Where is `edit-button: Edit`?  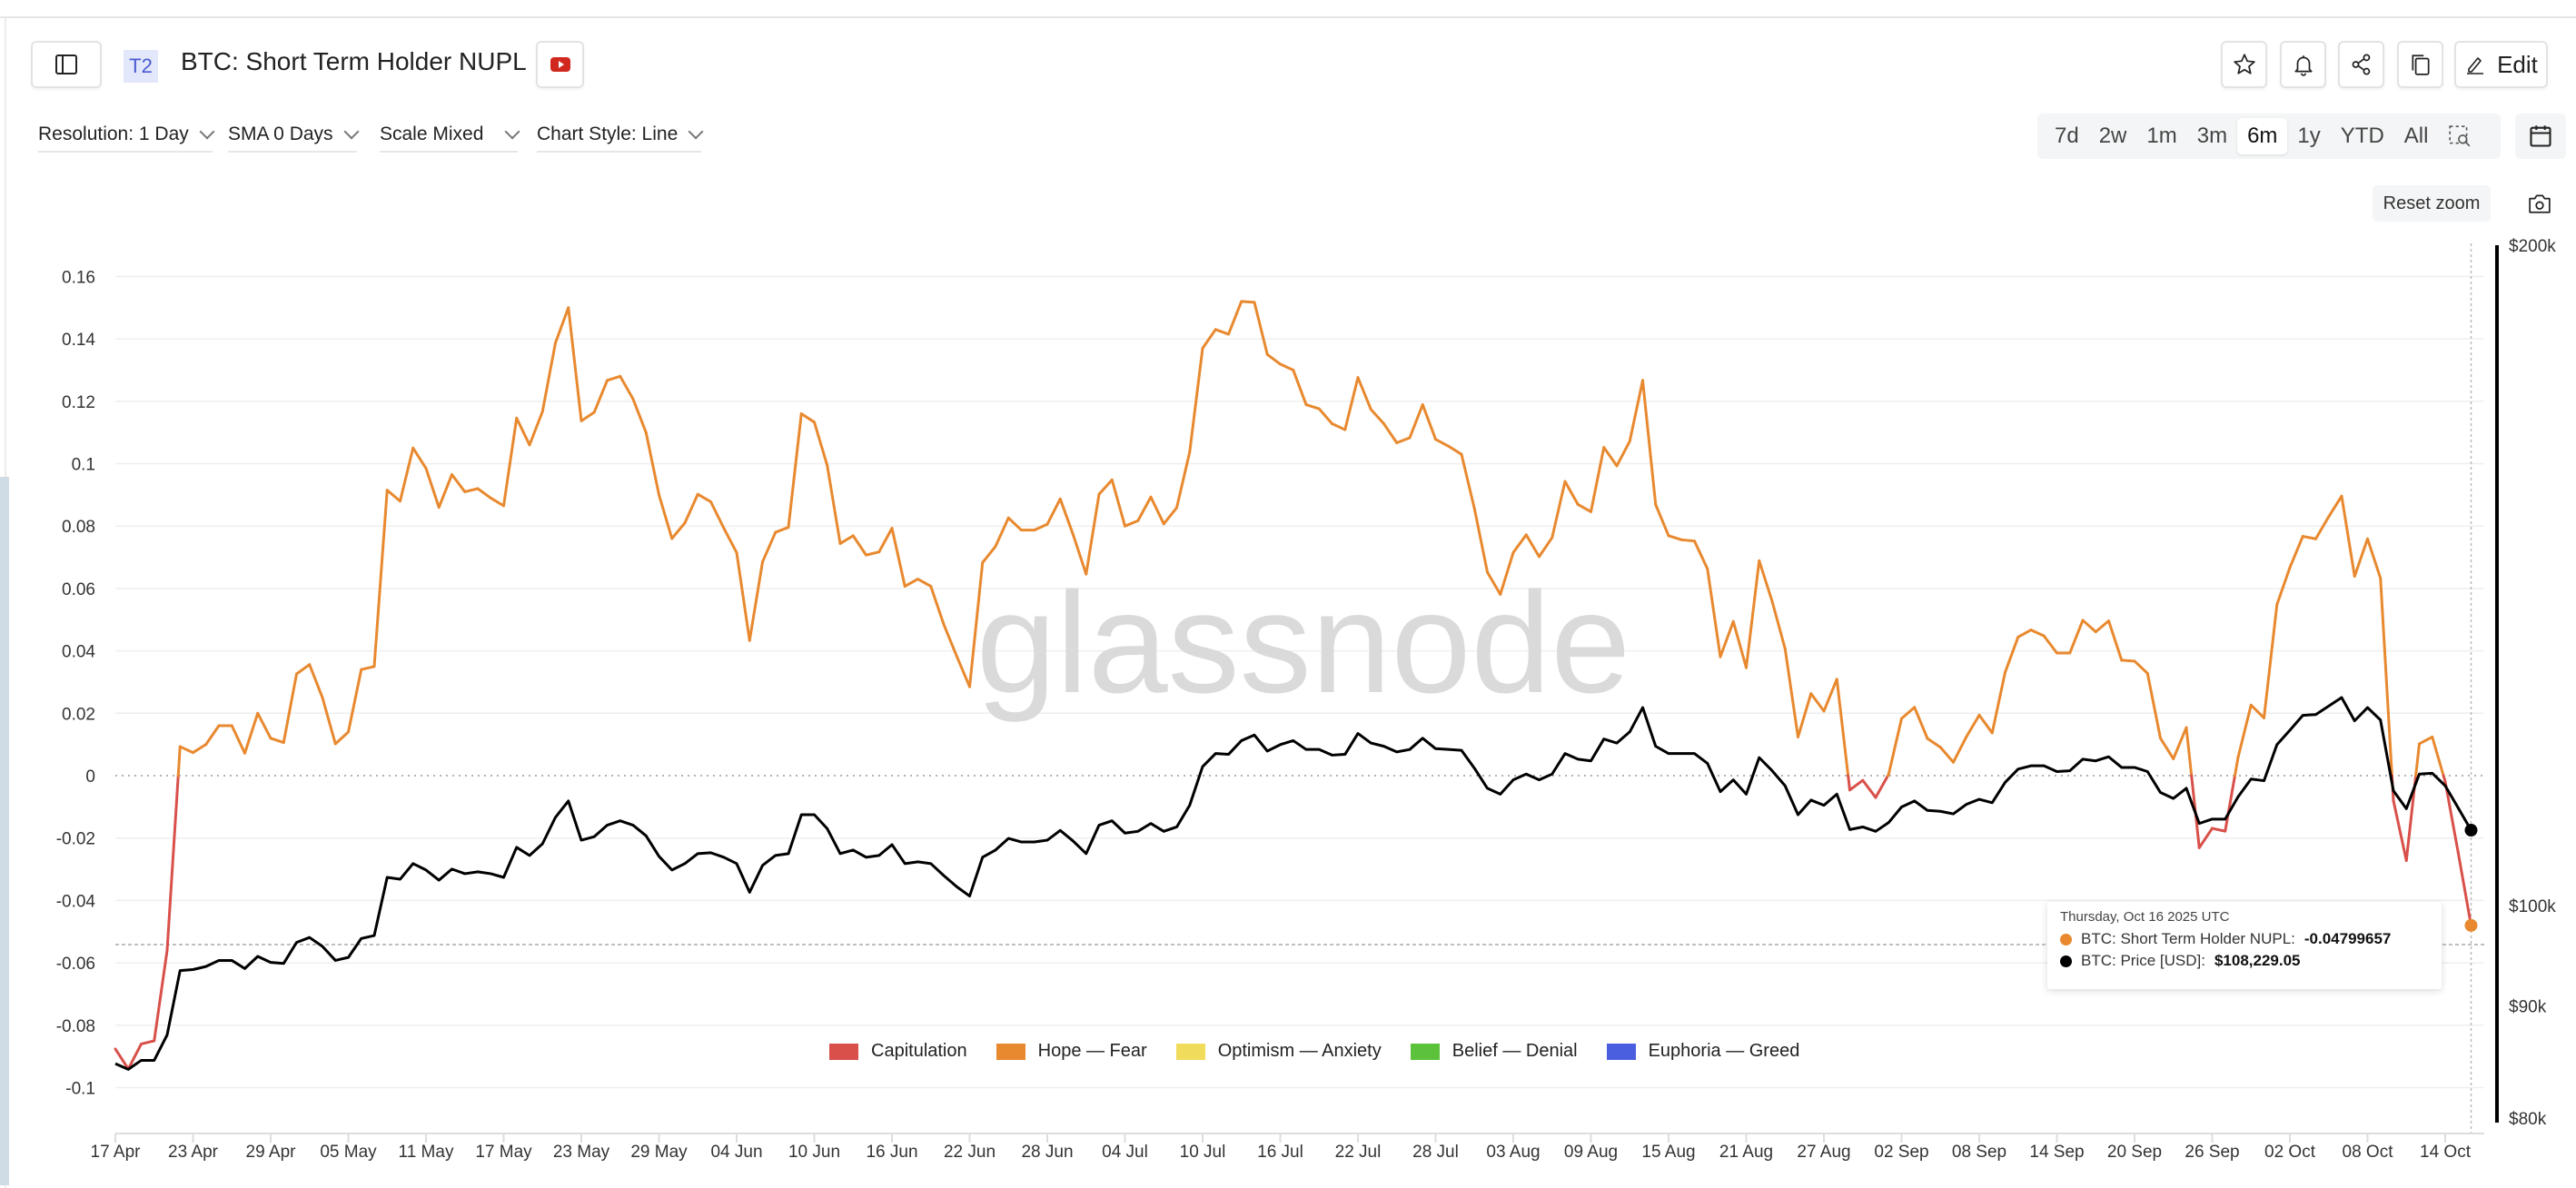
edit-button: Edit is located at coordinates (2501, 64).